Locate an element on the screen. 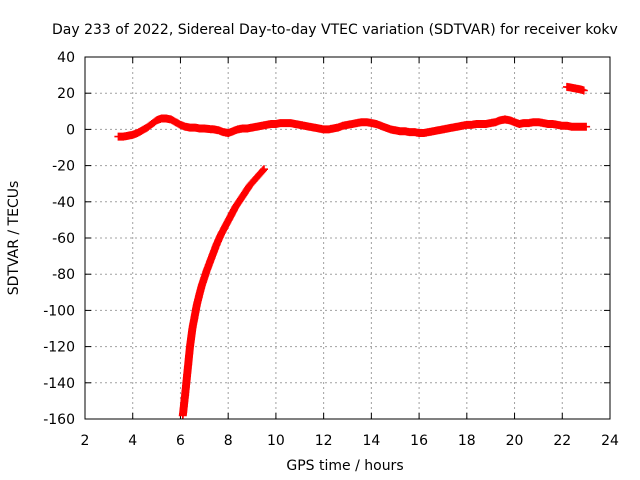 This screenshot has height=480, width=640. x-tick-label: 18 is located at coordinates (467, 441).